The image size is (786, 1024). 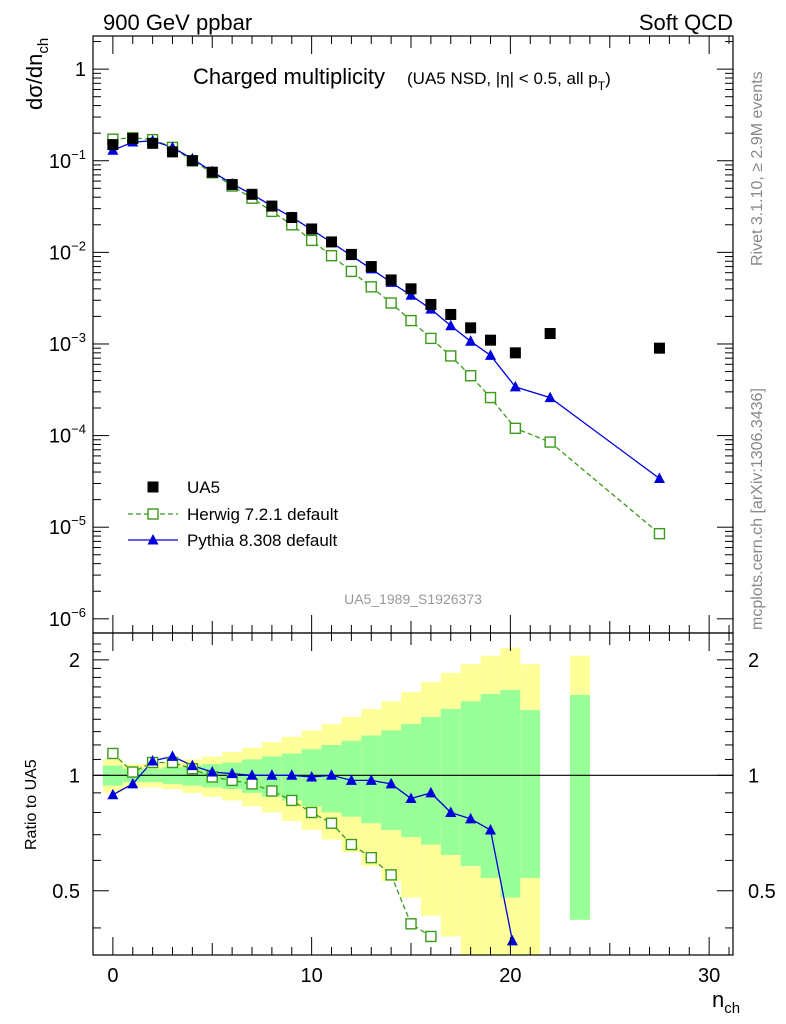 I want to click on main-y-tick-label: 1, so click(x=80, y=70).